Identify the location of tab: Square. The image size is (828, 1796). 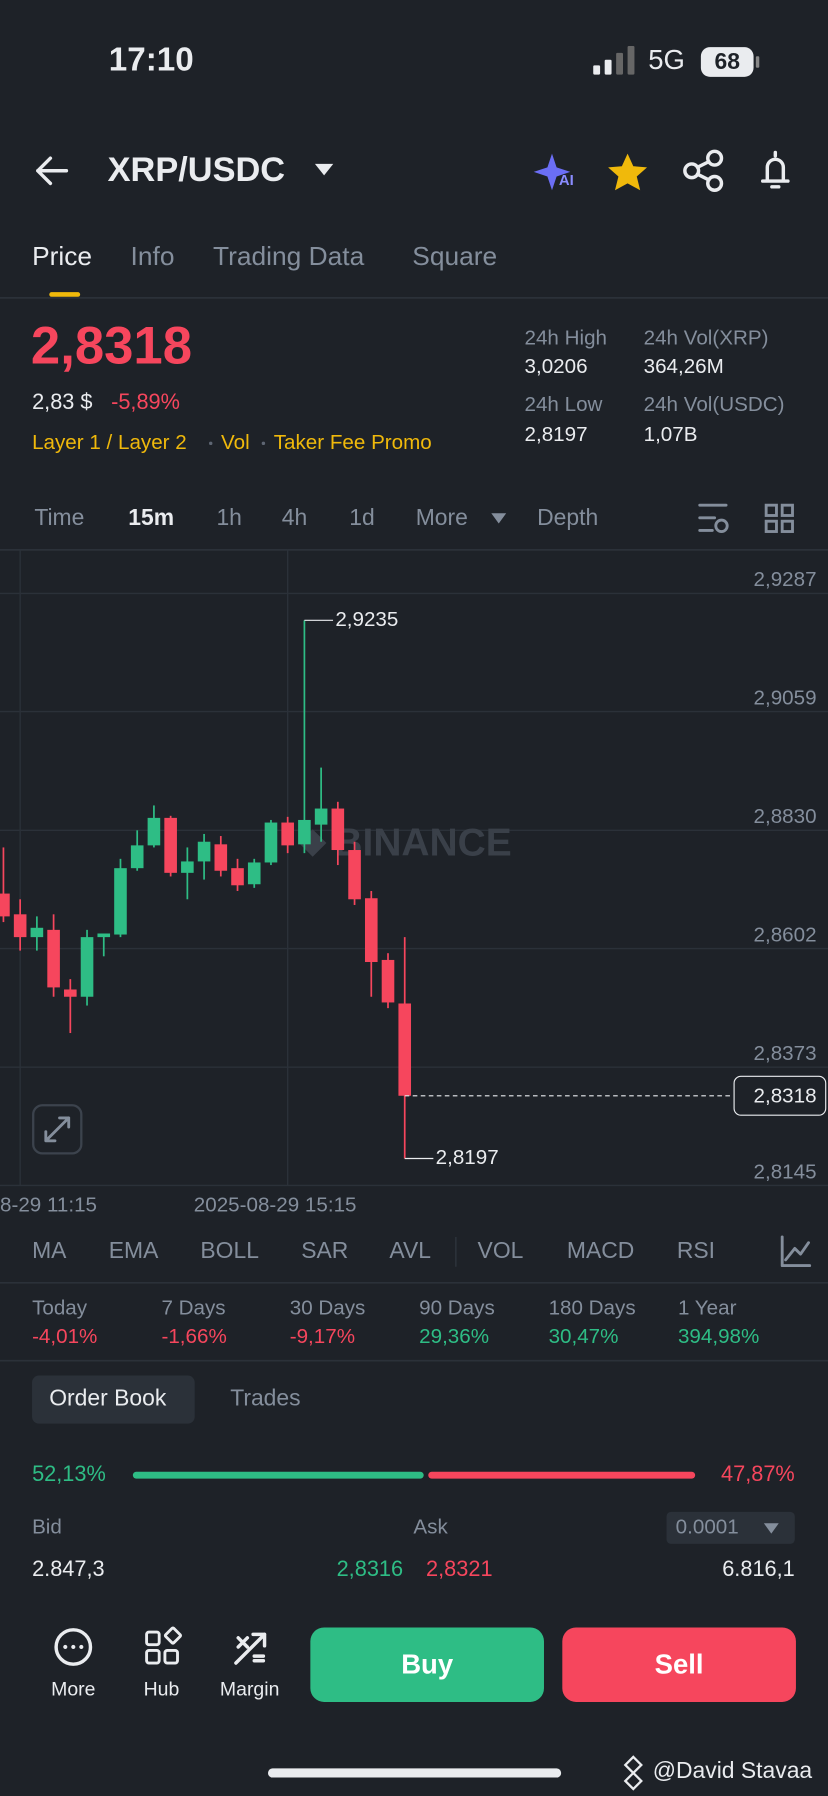
(454, 256).